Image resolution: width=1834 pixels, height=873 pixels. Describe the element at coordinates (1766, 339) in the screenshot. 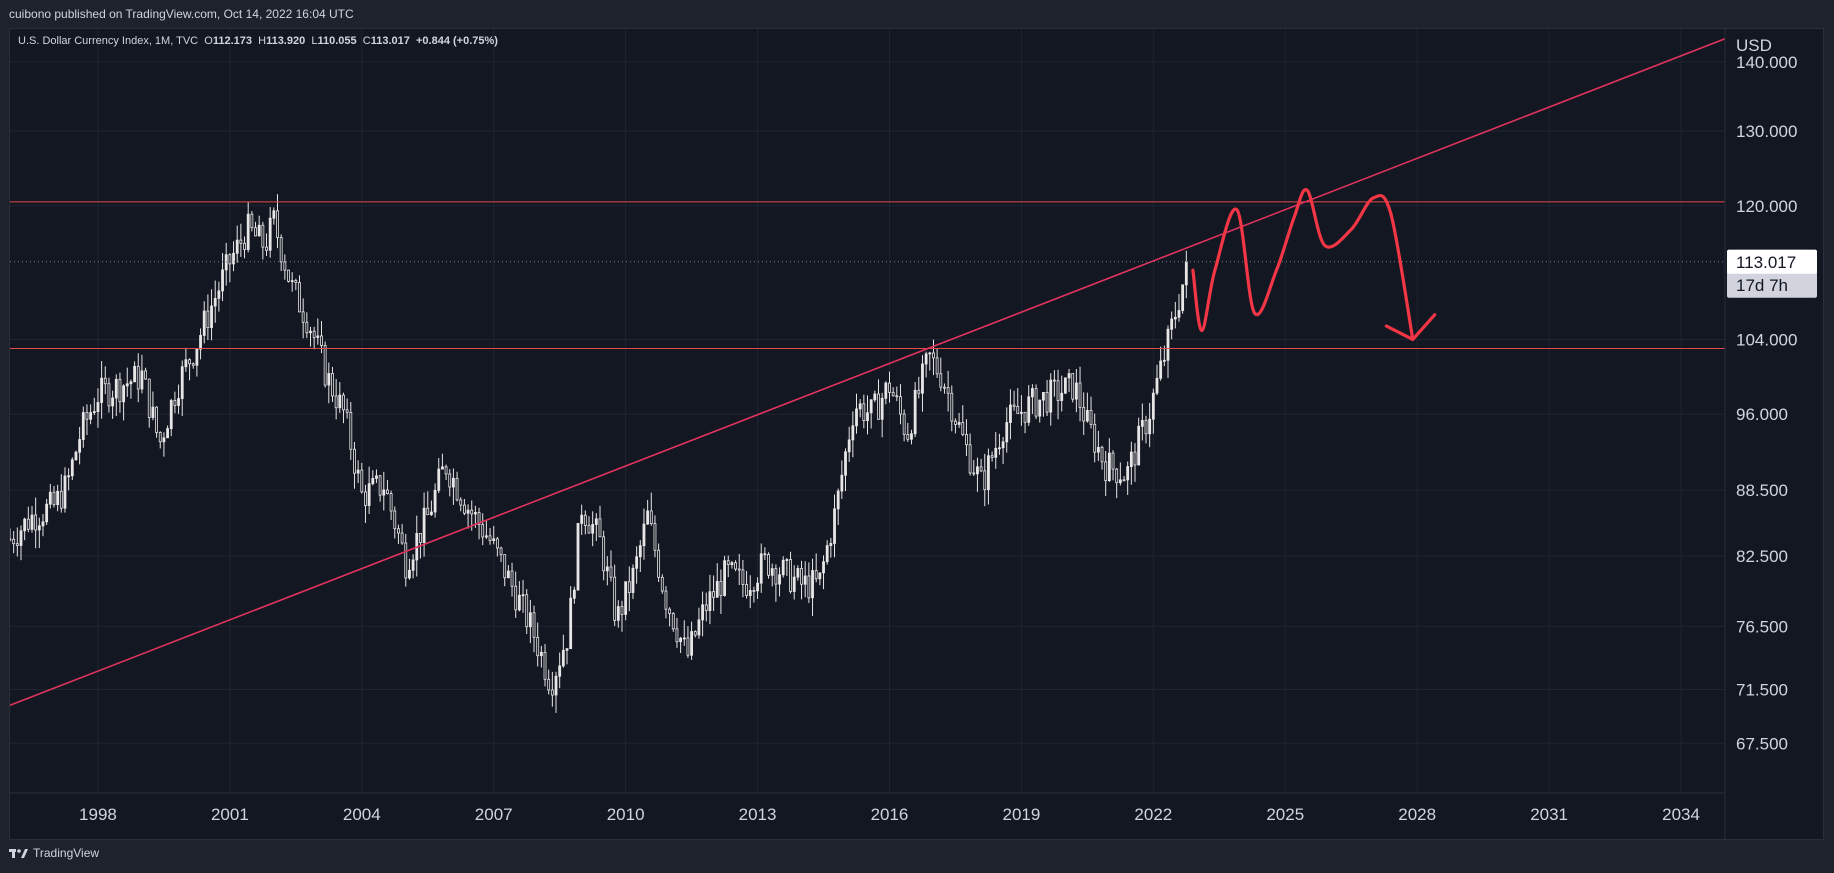

I see `price-tick-label: 104.000` at that location.